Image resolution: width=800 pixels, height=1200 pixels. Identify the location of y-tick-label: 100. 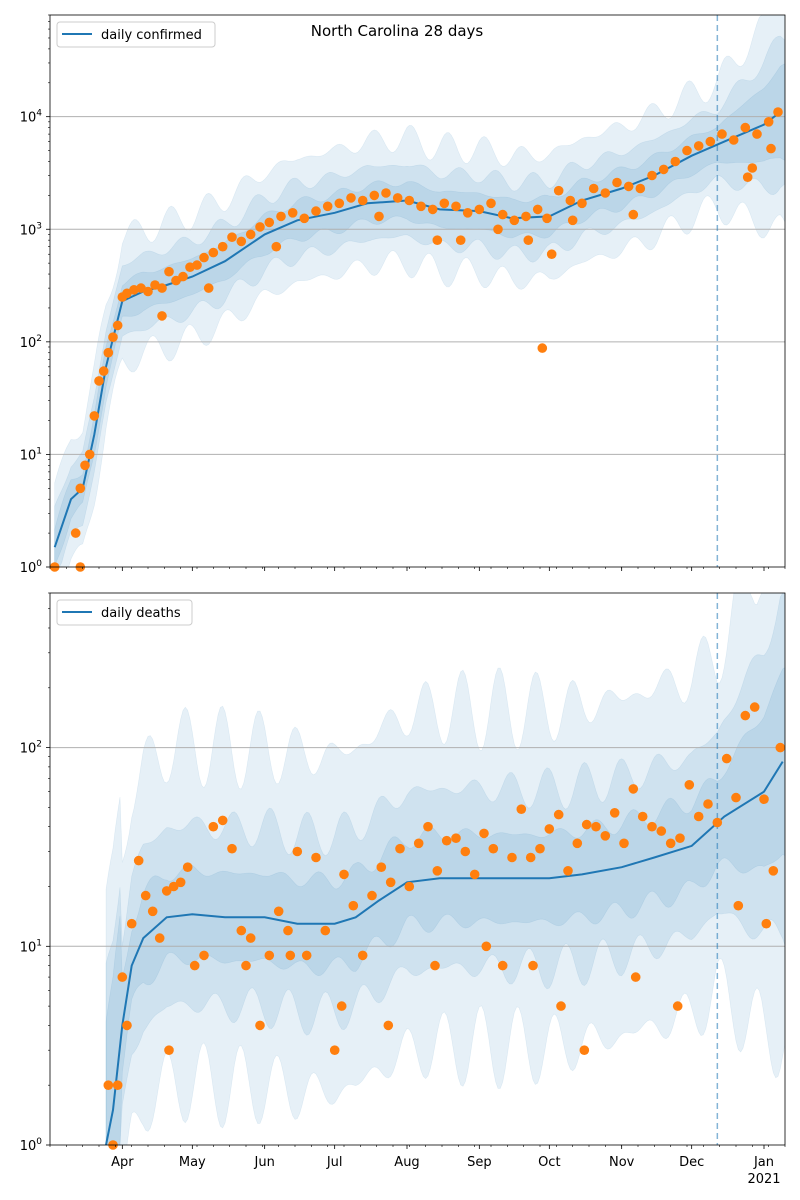
(31, 567).